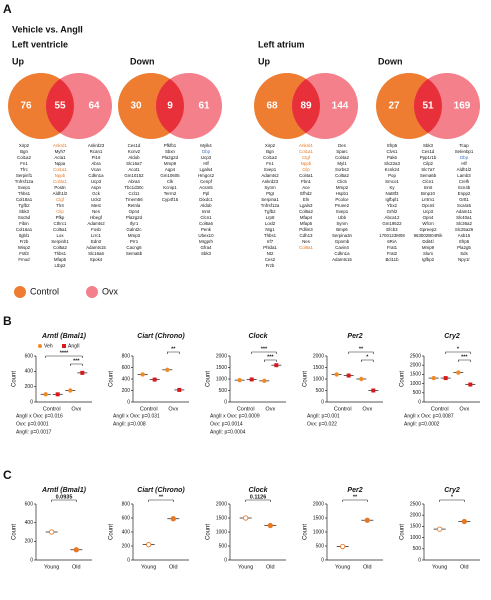 Image resolution: width=491 pixels, height=600 pixels. What do you see at coordinates (464, 175) in the screenshot?
I see `gene-name: Lamb3` at bounding box center [464, 175].